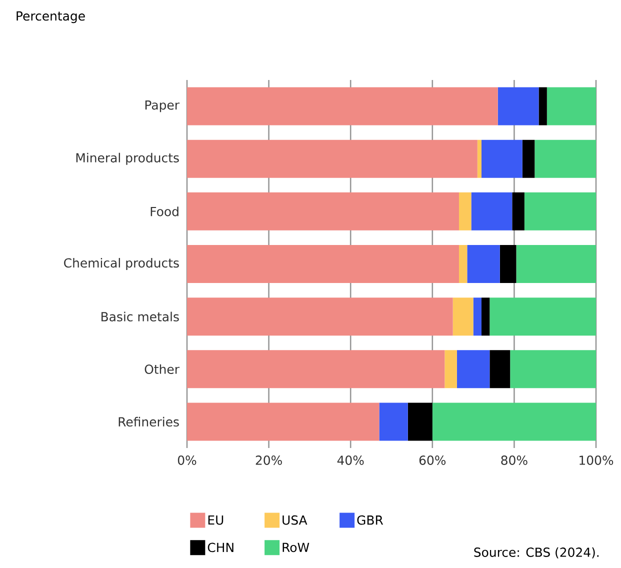 The height and width of the screenshot is (568, 621). I want to click on legend-label: EU, so click(216, 520).